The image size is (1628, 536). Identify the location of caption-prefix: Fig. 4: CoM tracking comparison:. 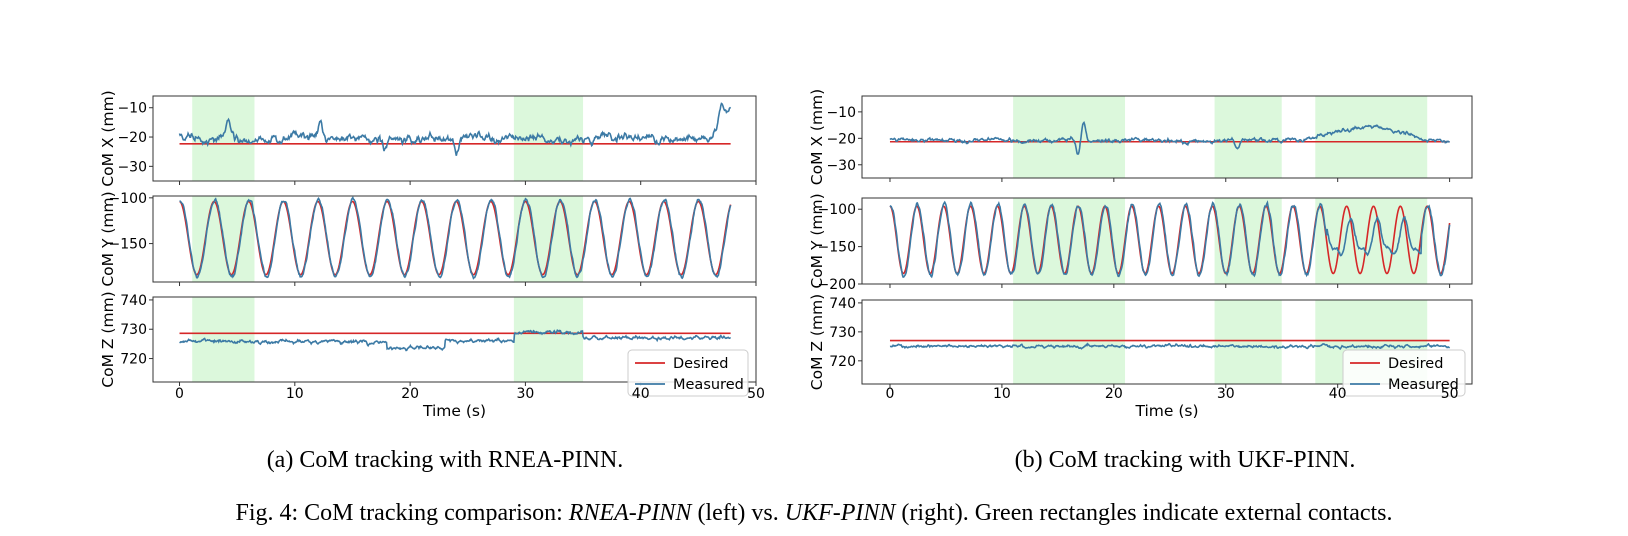
(401, 513).